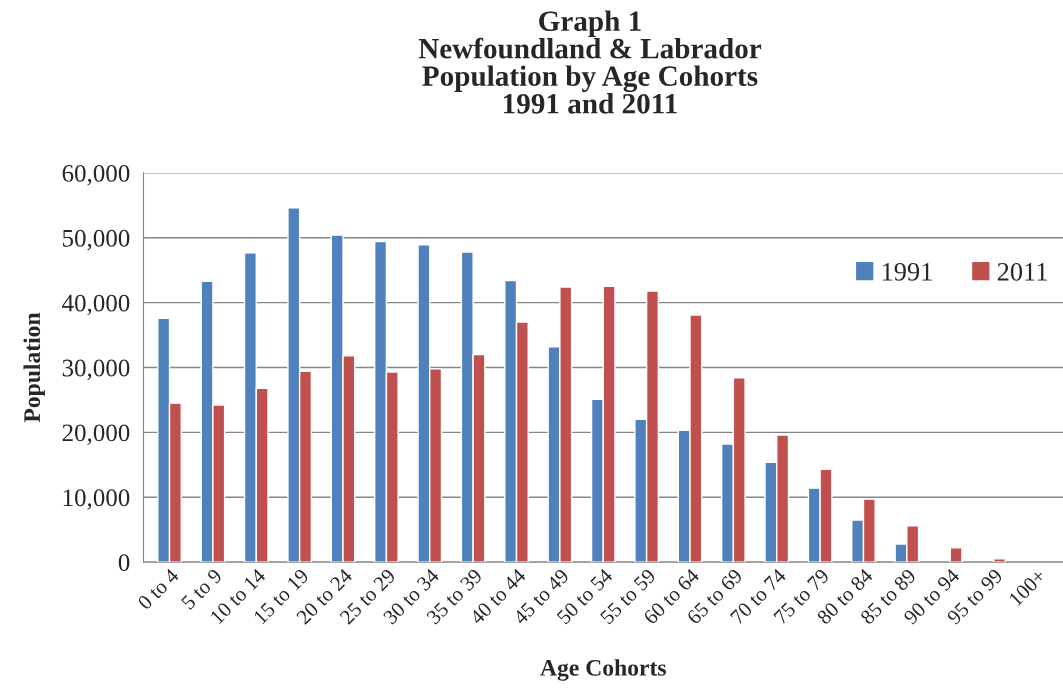 Image resolution: width=1063 pixels, height=700 pixels. I want to click on y-tick-label: 10,000, so click(96, 499).